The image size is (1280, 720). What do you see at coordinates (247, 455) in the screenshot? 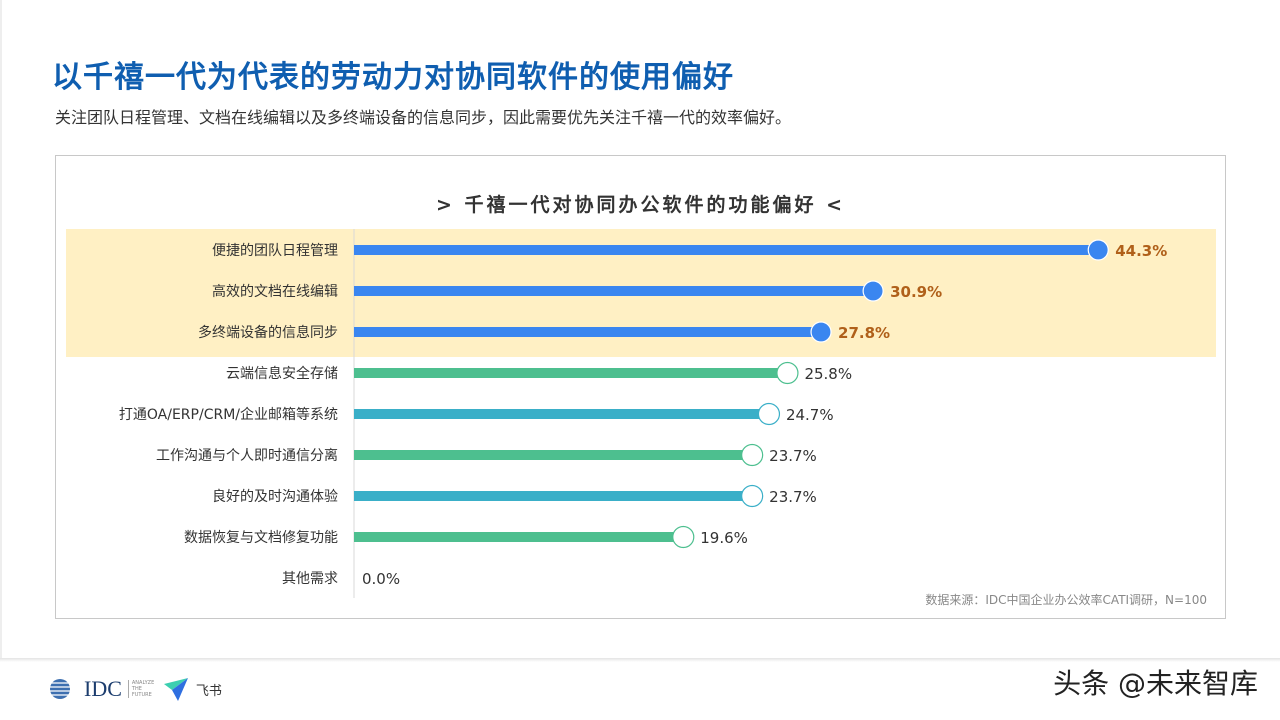
I see `category-label: 工作沟通与个人即时通信分离` at bounding box center [247, 455].